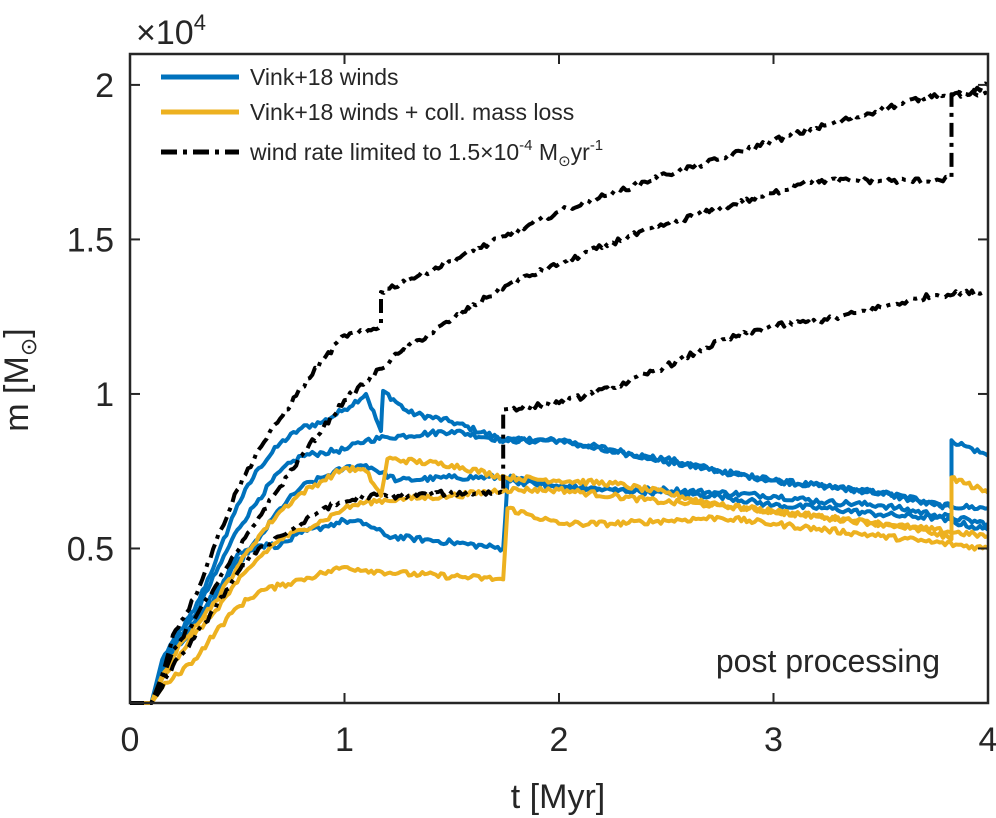 This screenshot has width=996, height=818. I want to click on legend-entry-vink-winds: Vink+18 winds, so click(280, 77).